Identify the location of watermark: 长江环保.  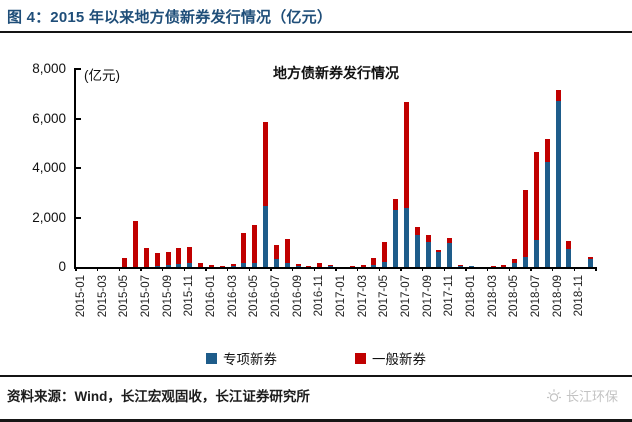
(582, 395).